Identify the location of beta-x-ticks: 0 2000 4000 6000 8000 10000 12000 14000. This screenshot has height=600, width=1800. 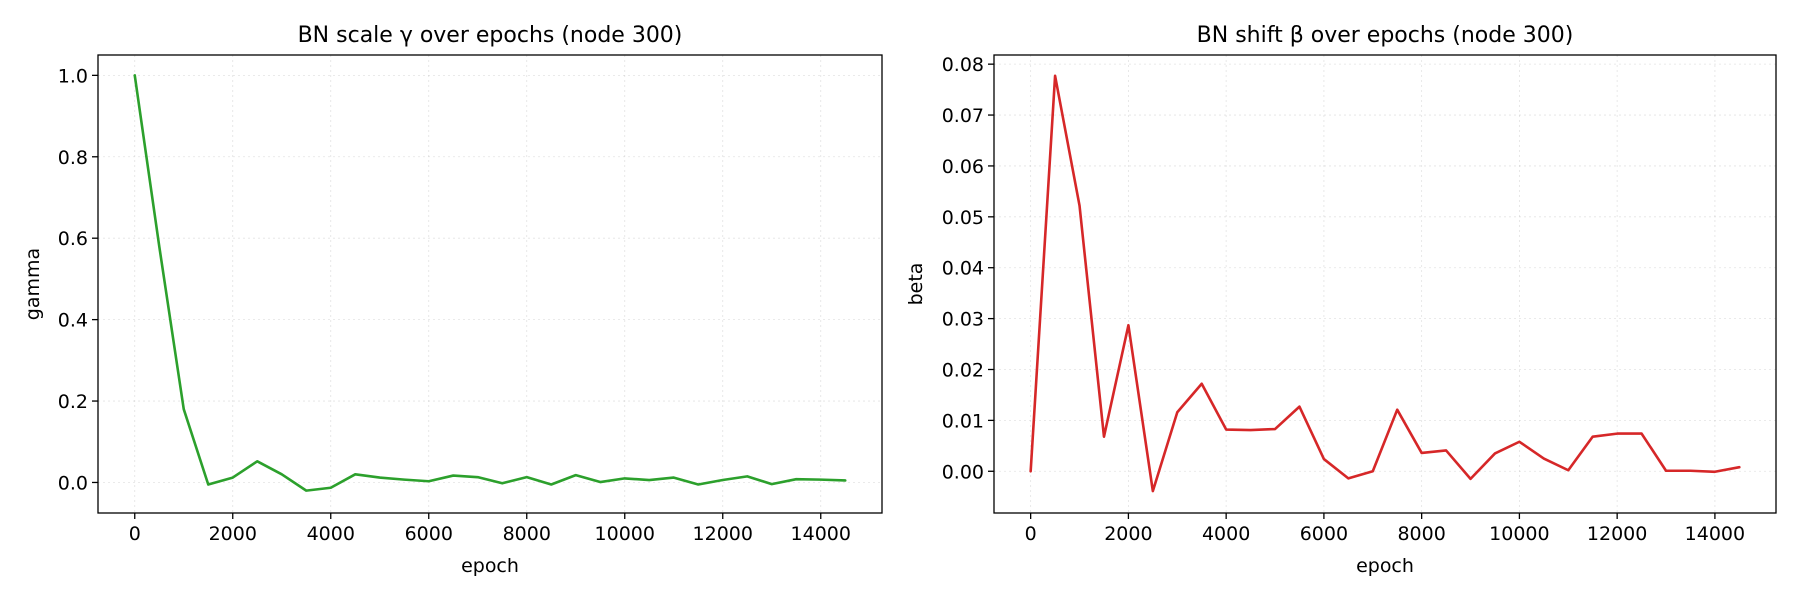
(1385, 529).